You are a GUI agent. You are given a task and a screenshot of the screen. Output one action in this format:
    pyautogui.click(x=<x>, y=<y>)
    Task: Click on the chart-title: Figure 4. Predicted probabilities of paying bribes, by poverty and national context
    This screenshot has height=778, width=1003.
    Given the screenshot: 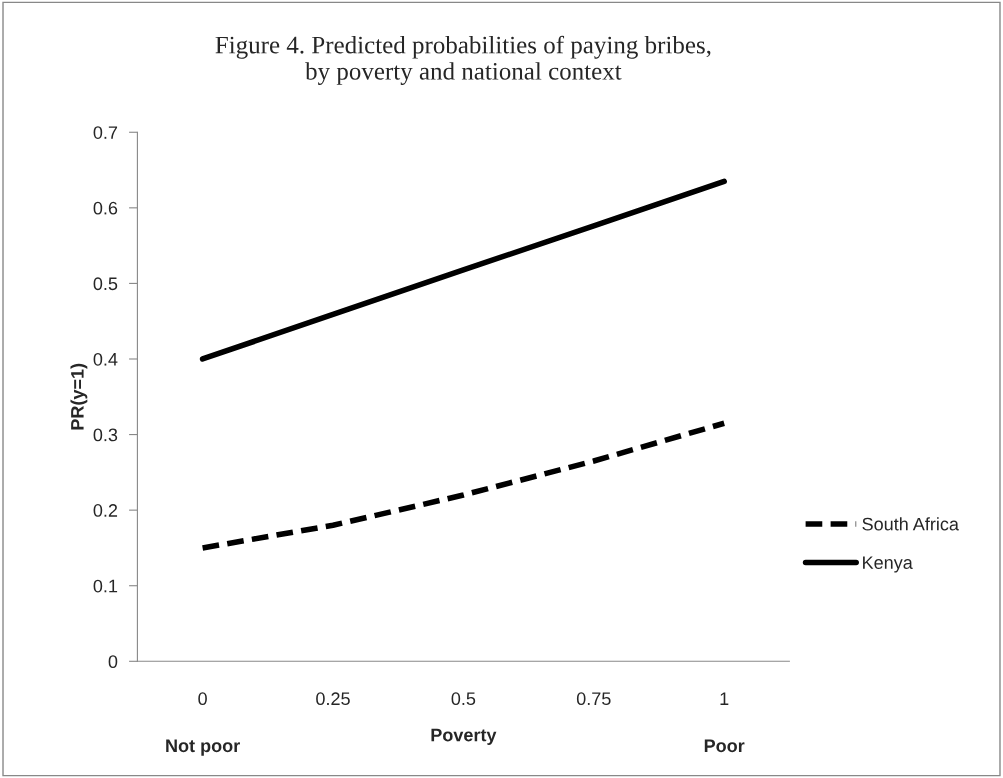 What is the action you would take?
    pyautogui.click(x=463, y=60)
    